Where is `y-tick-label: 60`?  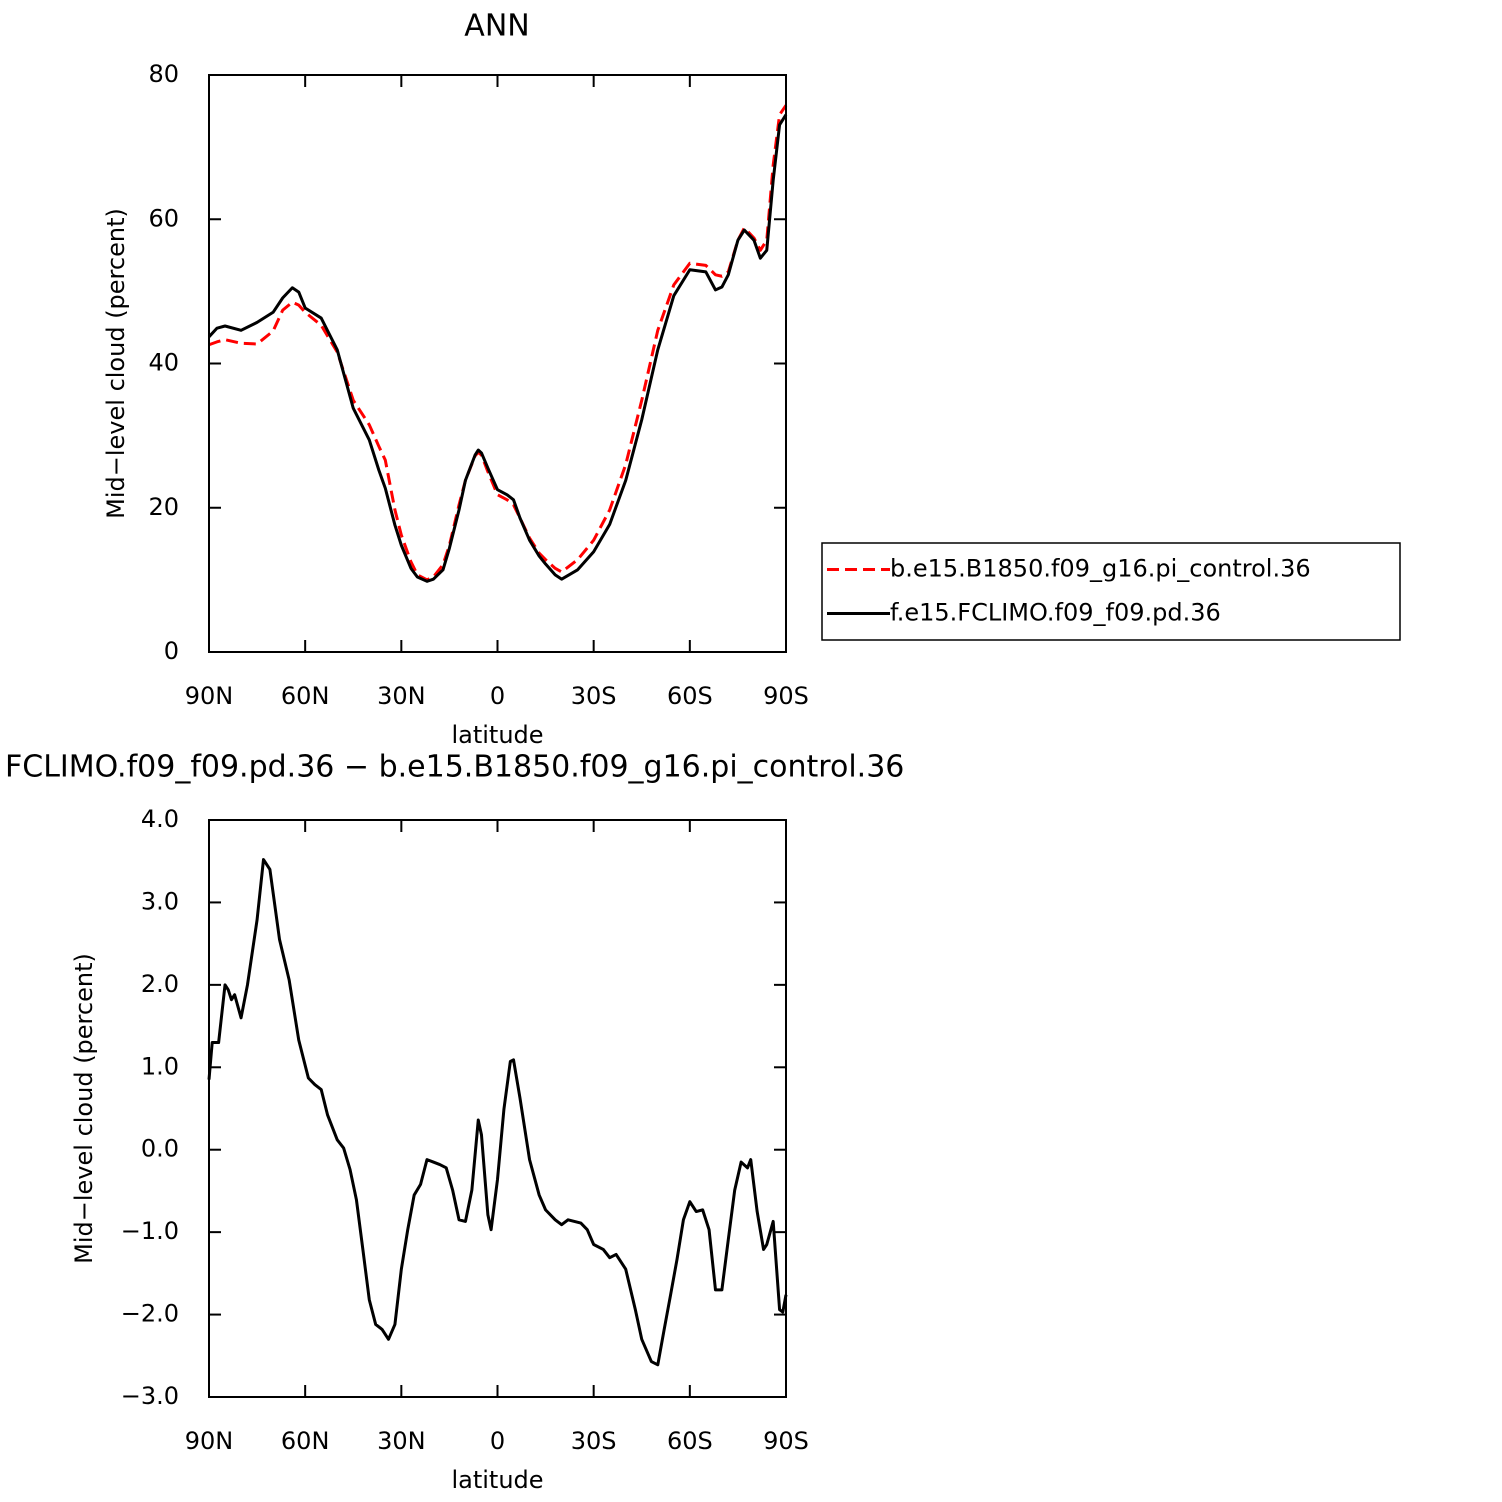 y-tick-label: 60 is located at coordinates (163, 218).